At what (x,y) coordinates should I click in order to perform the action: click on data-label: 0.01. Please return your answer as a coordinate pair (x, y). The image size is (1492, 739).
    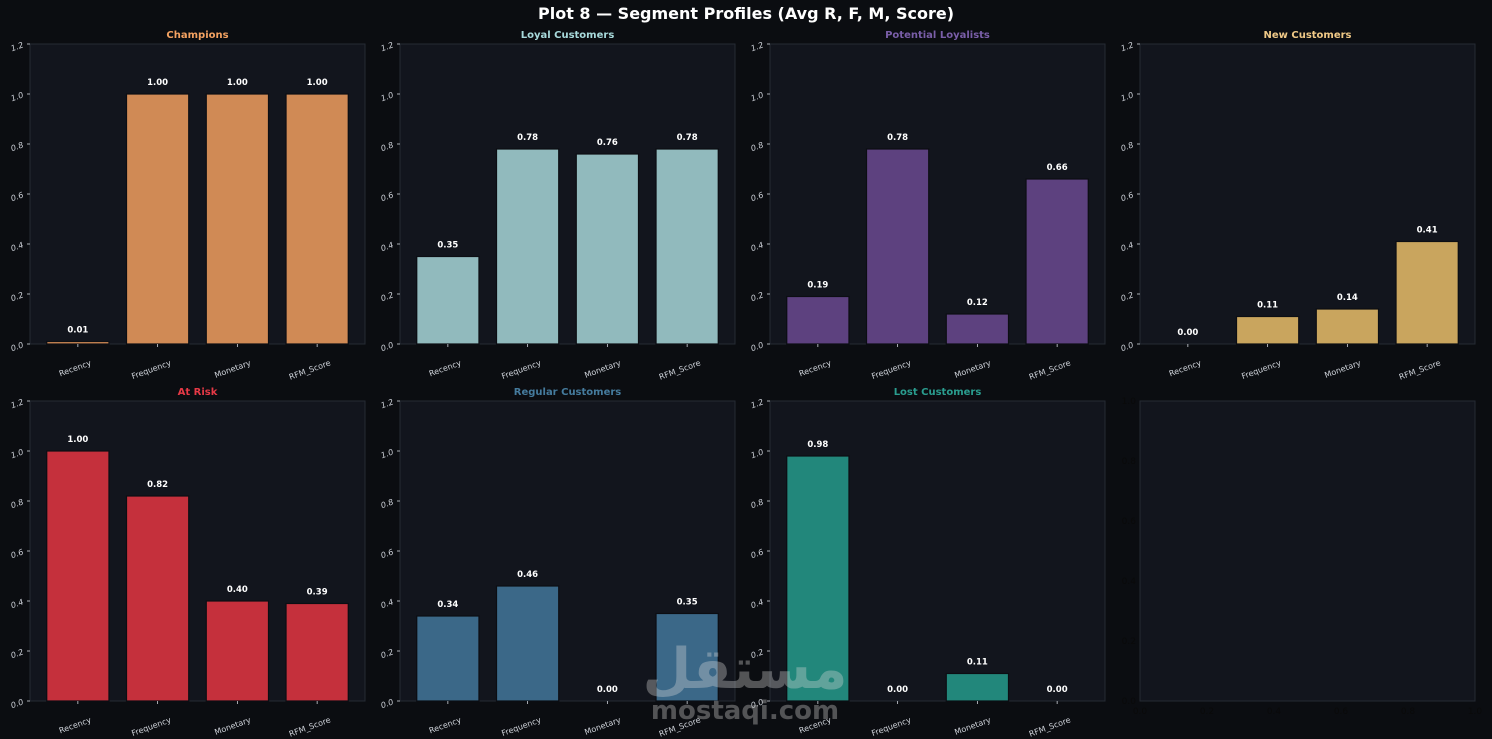
    Looking at the image, I should click on (77, 331).